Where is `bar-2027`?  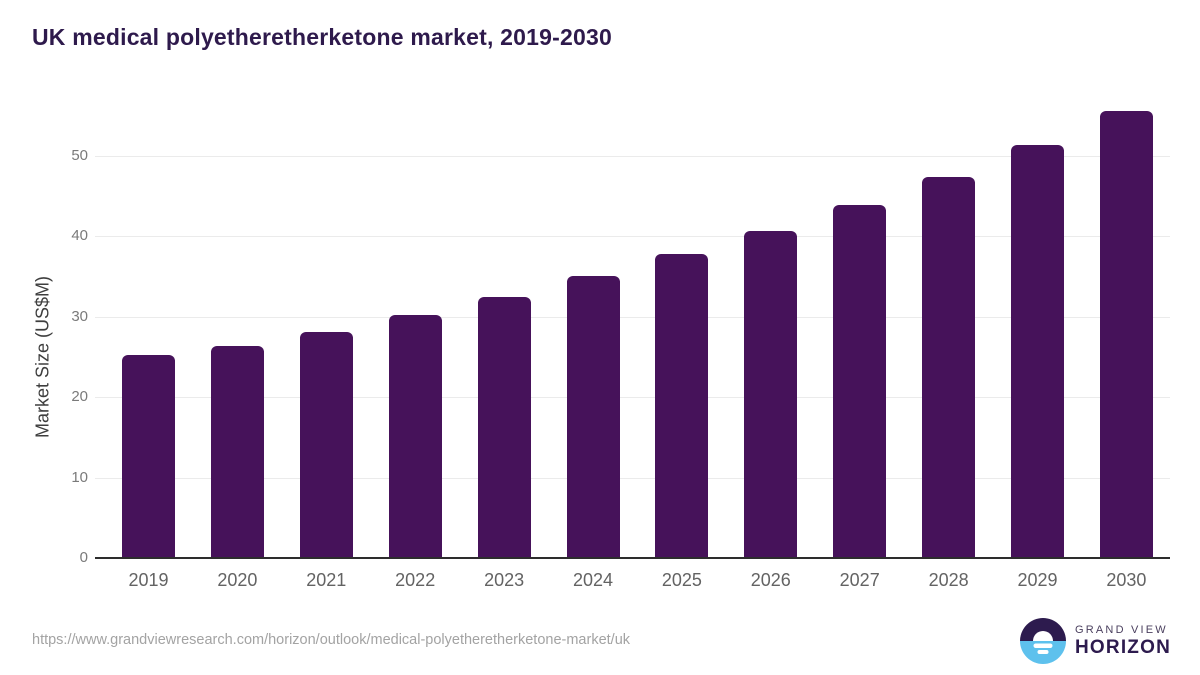
bar-2027 is located at coordinates (860, 381).